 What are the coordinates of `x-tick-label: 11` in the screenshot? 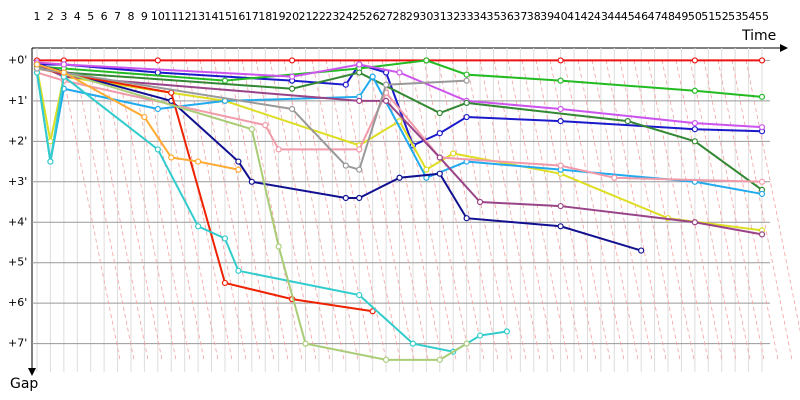 It's located at (171, 16).